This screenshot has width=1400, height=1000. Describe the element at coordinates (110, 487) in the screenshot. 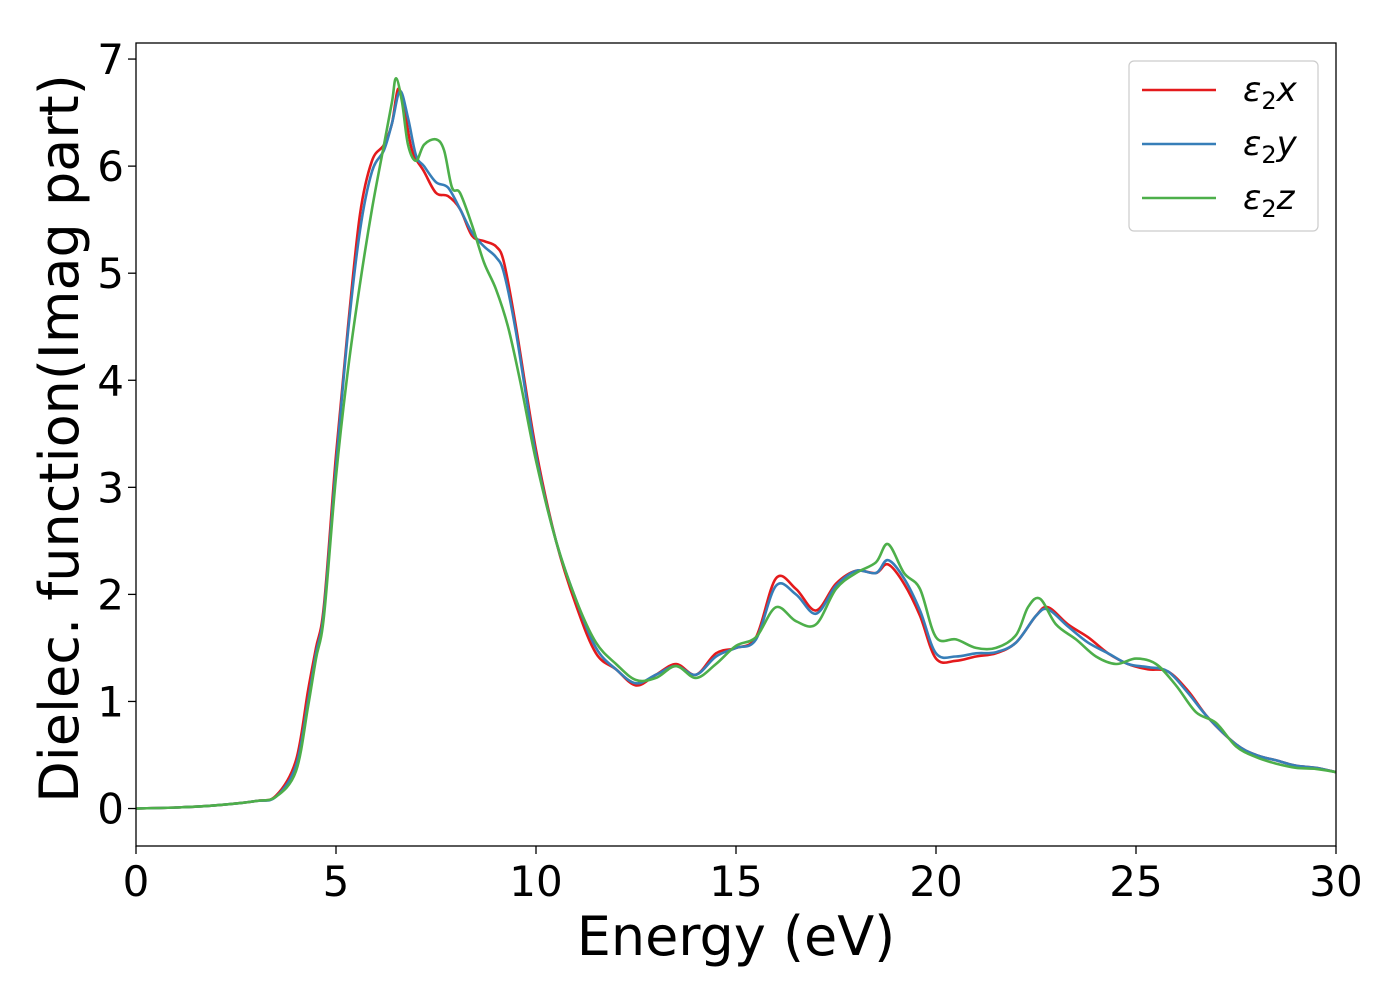

I see `y-tick-label: 3` at that location.